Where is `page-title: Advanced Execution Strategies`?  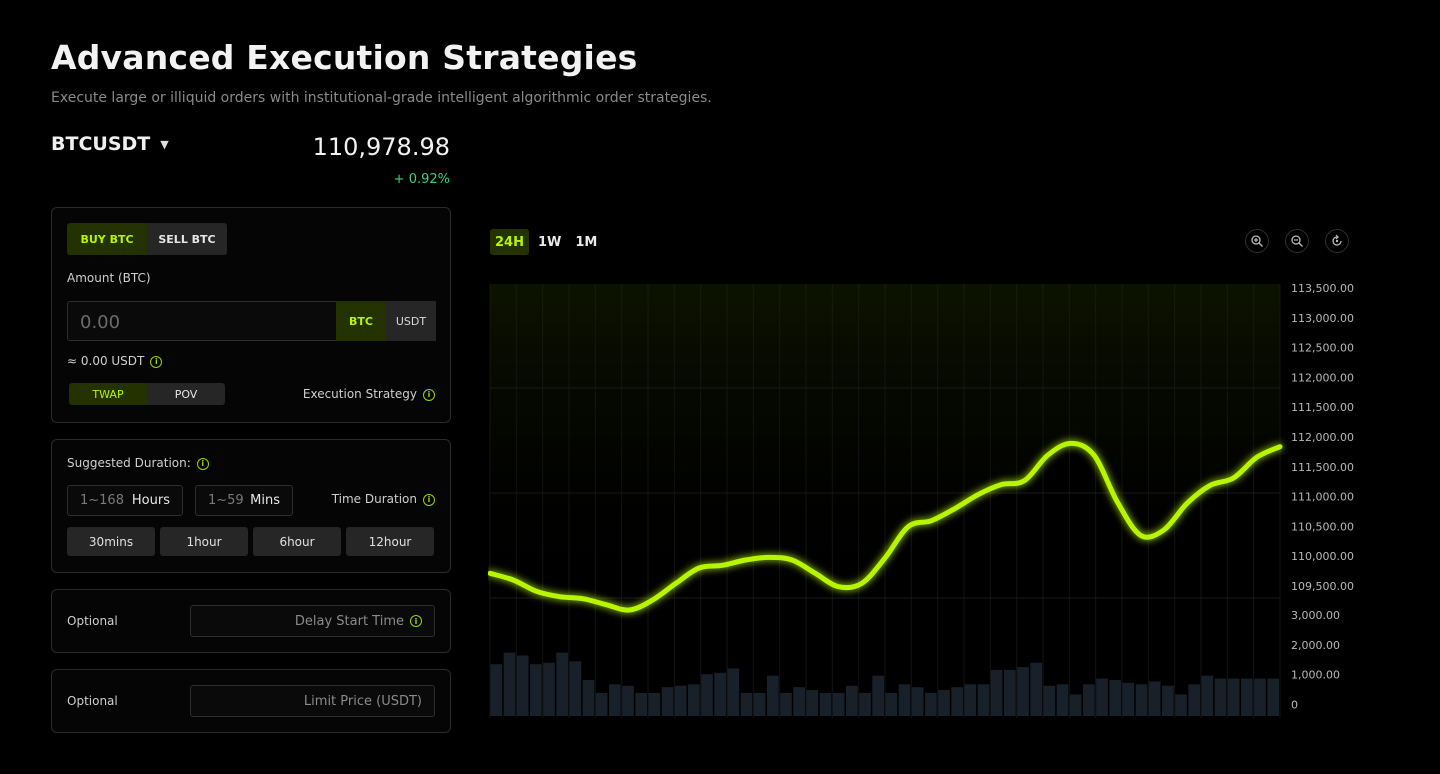
page-title: Advanced Execution Strategies is located at coordinates (344, 57).